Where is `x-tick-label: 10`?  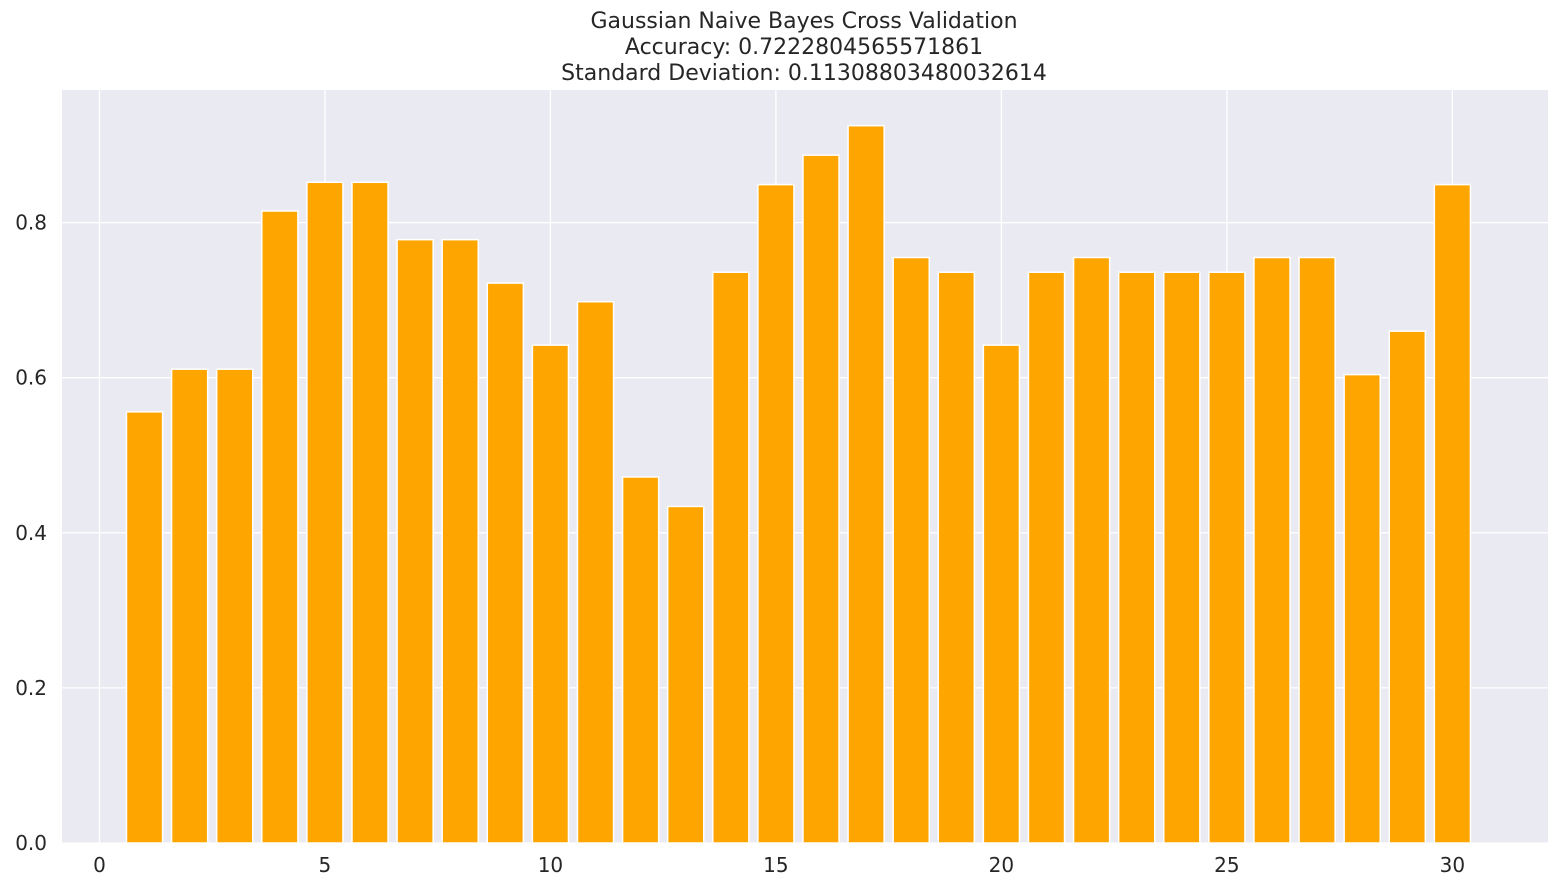
x-tick-label: 10 is located at coordinates (550, 865).